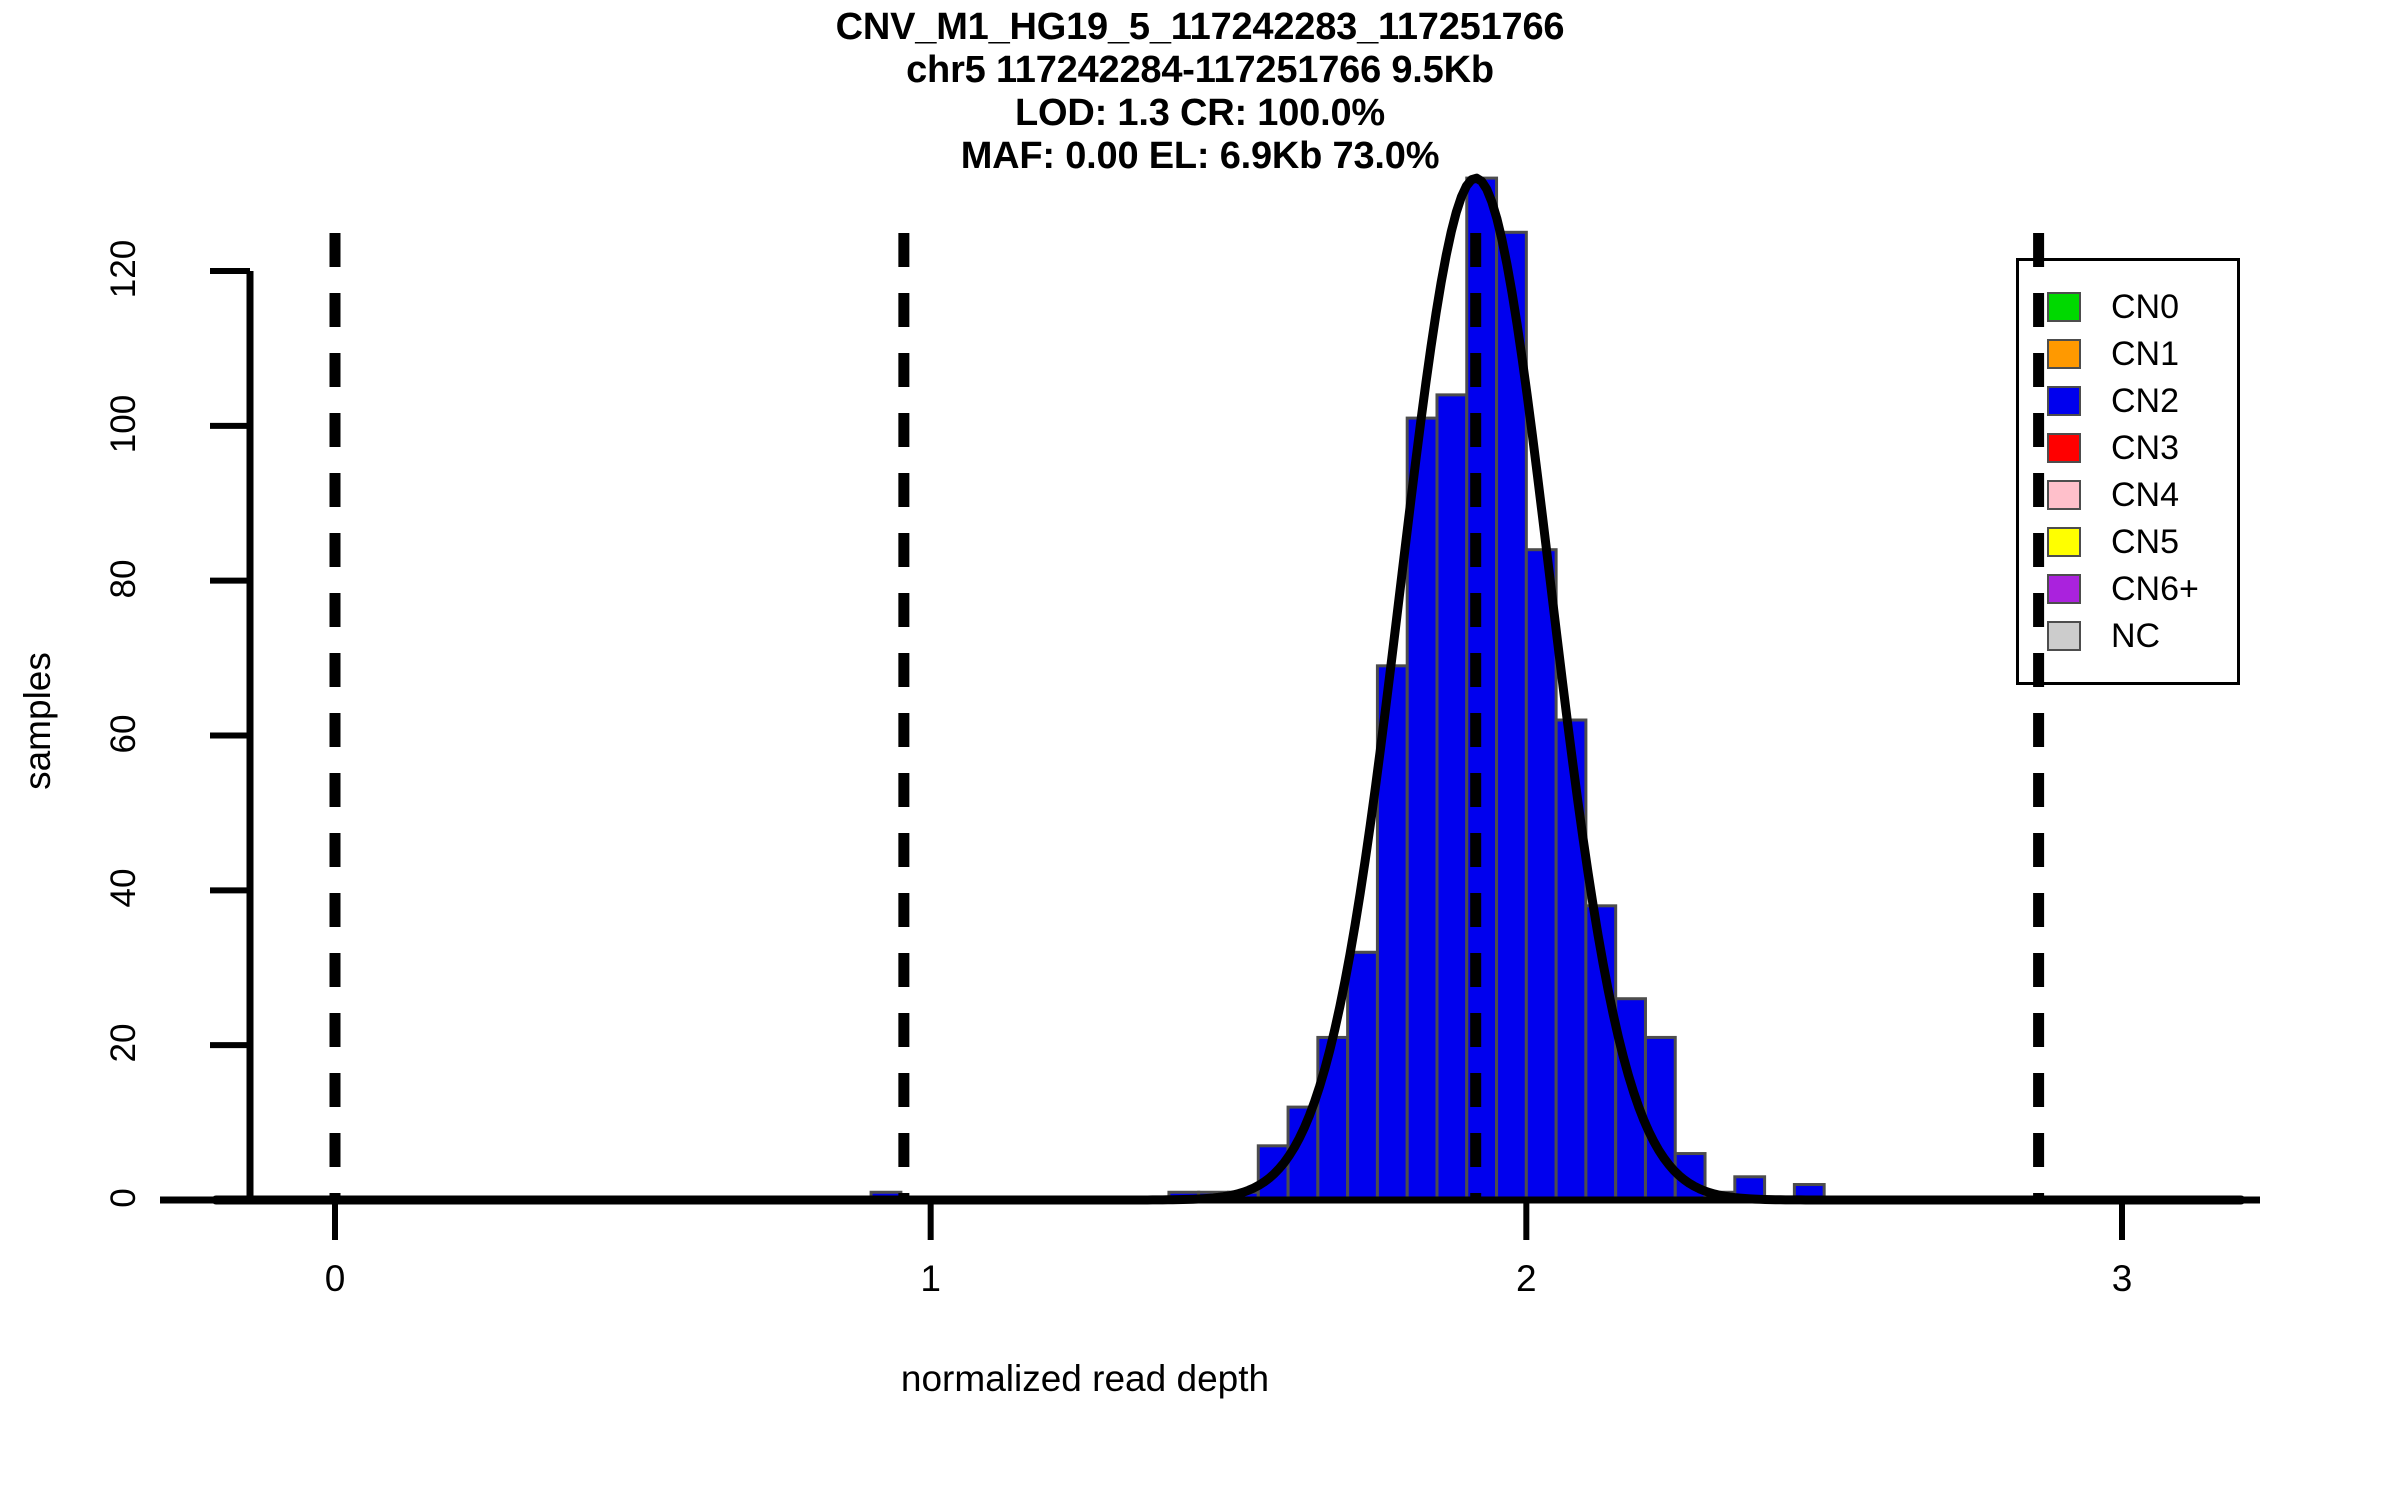 The height and width of the screenshot is (1500, 2400). I want to click on y-axis-label: samples, so click(37, 721).